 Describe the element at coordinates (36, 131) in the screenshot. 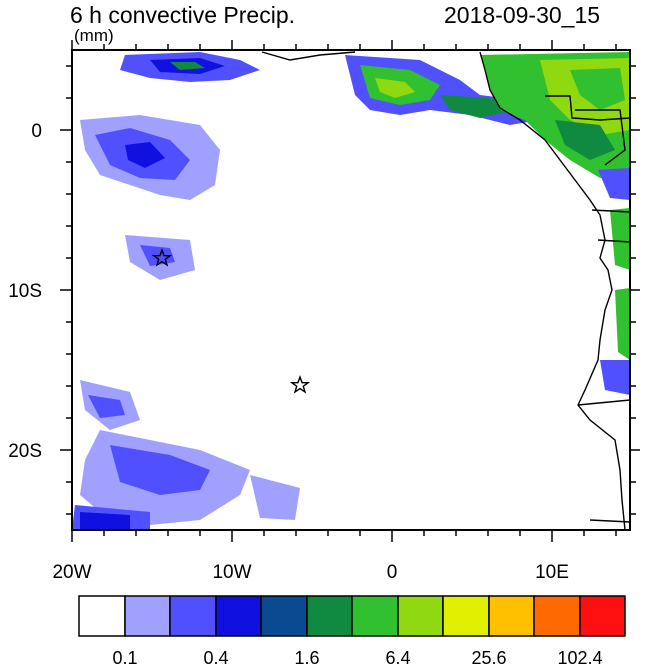

I see `lat-label-0: 0` at that location.